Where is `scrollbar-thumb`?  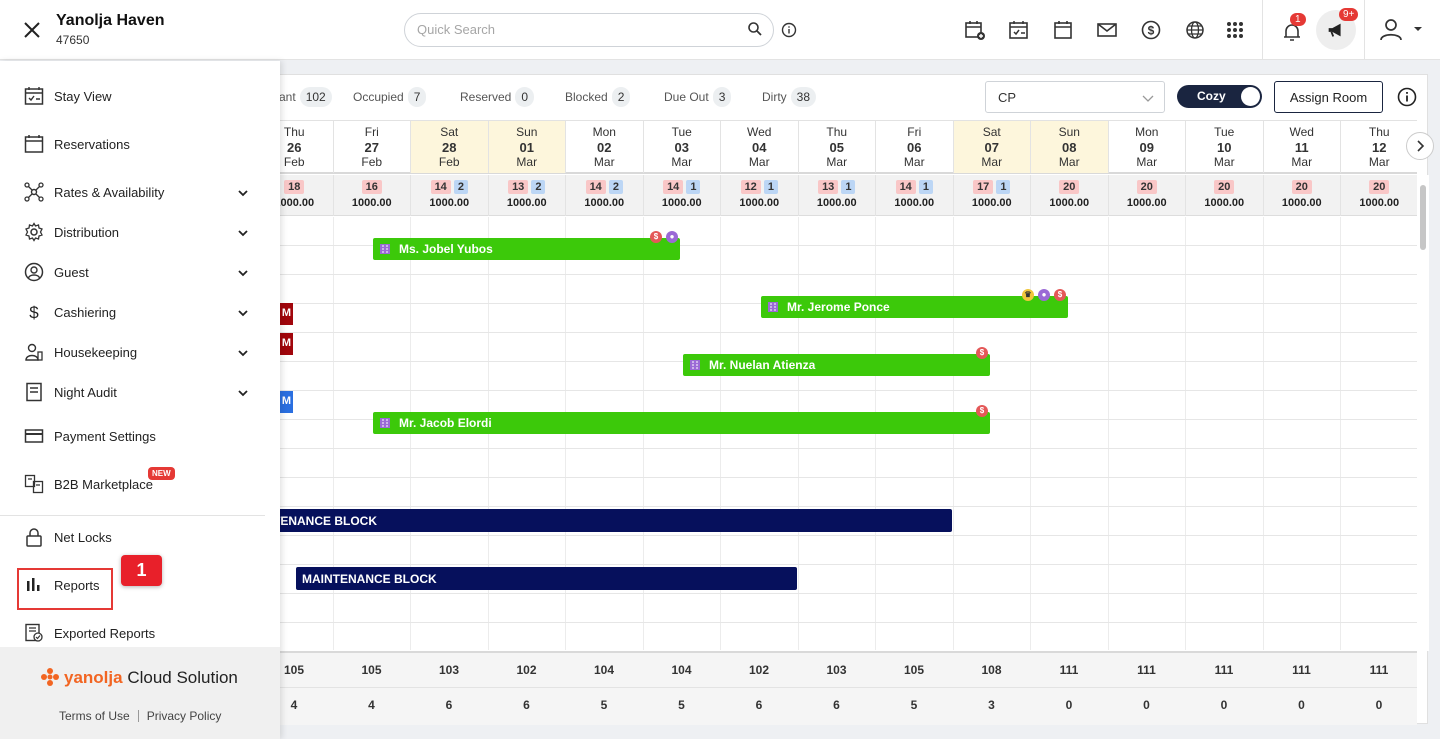
scrollbar-thumb is located at coordinates (1423, 217).